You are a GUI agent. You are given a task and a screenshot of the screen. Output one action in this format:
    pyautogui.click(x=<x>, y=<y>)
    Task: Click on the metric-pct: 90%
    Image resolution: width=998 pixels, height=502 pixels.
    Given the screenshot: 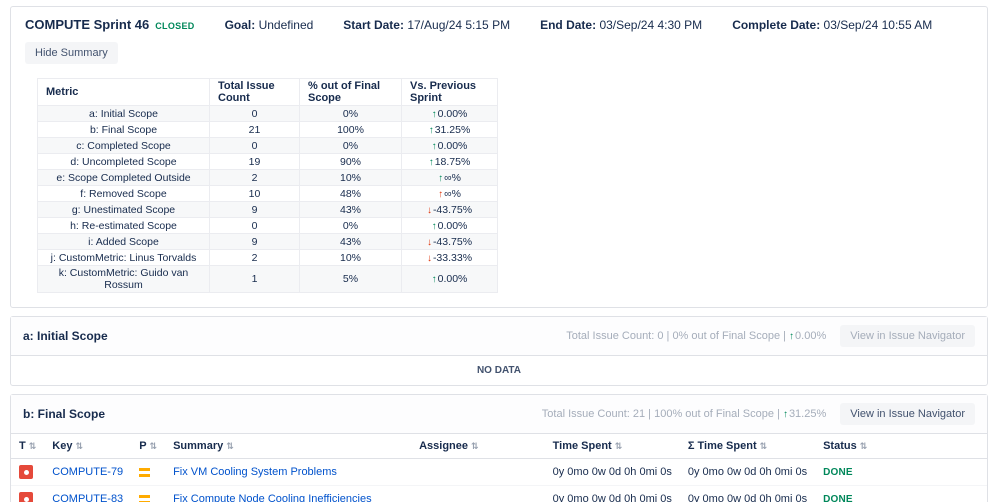 What is the action you would take?
    pyautogui.click(x=350, y=161)
    